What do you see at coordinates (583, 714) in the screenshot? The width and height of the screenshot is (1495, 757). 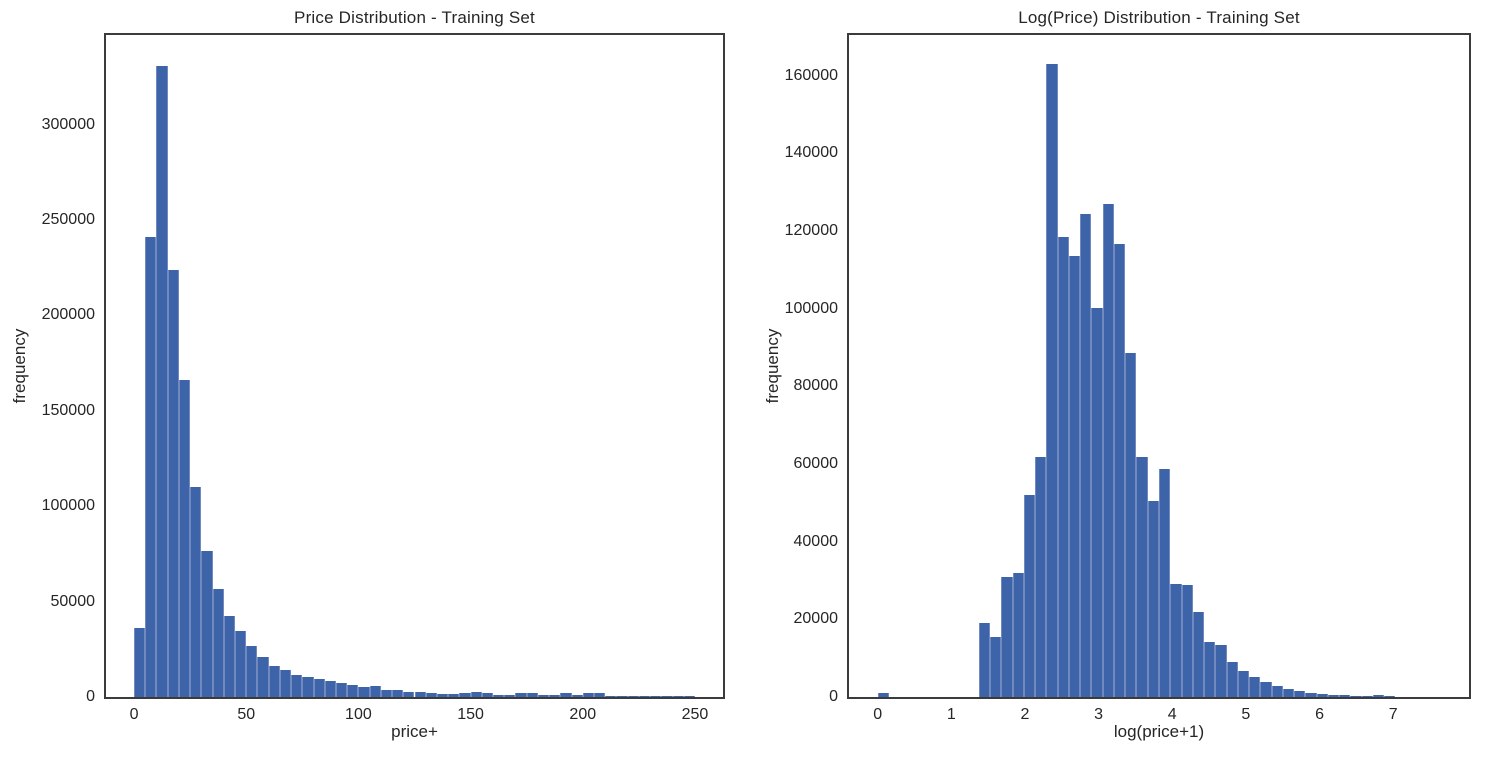 I see `x-tick-label: 200` at bounding box center [583, 714].